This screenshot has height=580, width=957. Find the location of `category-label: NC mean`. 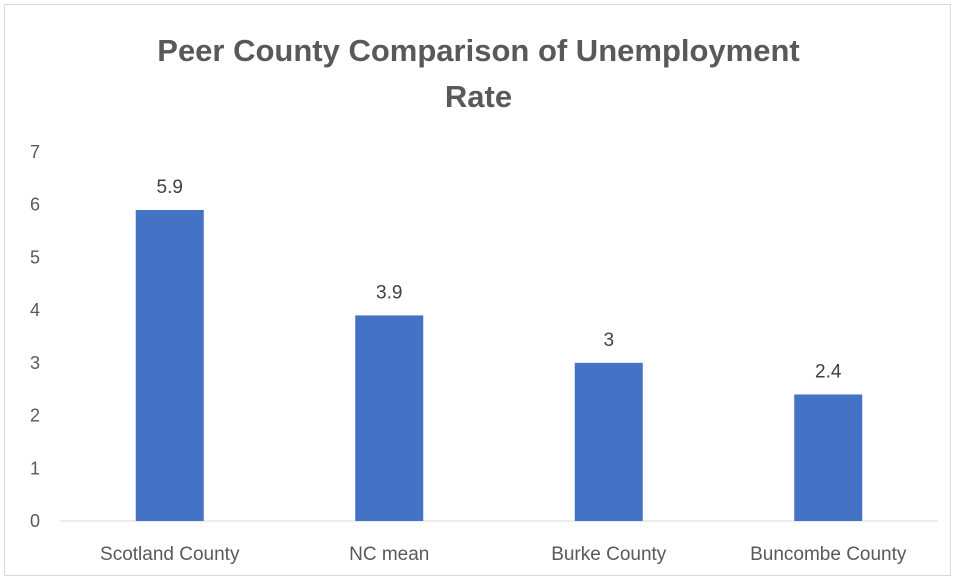

category-label: NC mean is located at coordinates (389, 554).